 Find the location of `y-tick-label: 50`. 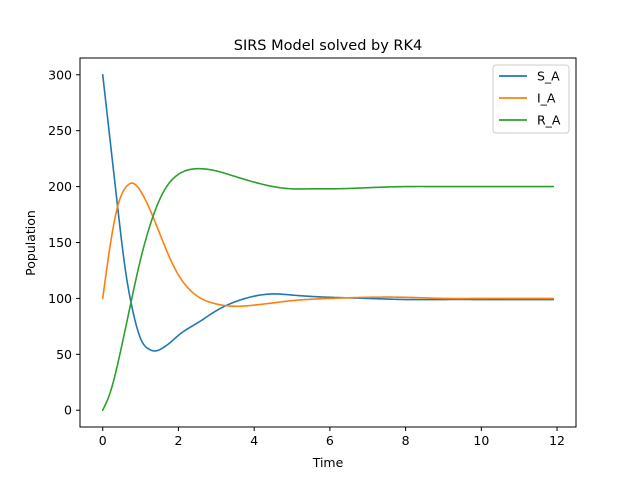

y-tick-label: 50 is located at coordinates (64, 354).